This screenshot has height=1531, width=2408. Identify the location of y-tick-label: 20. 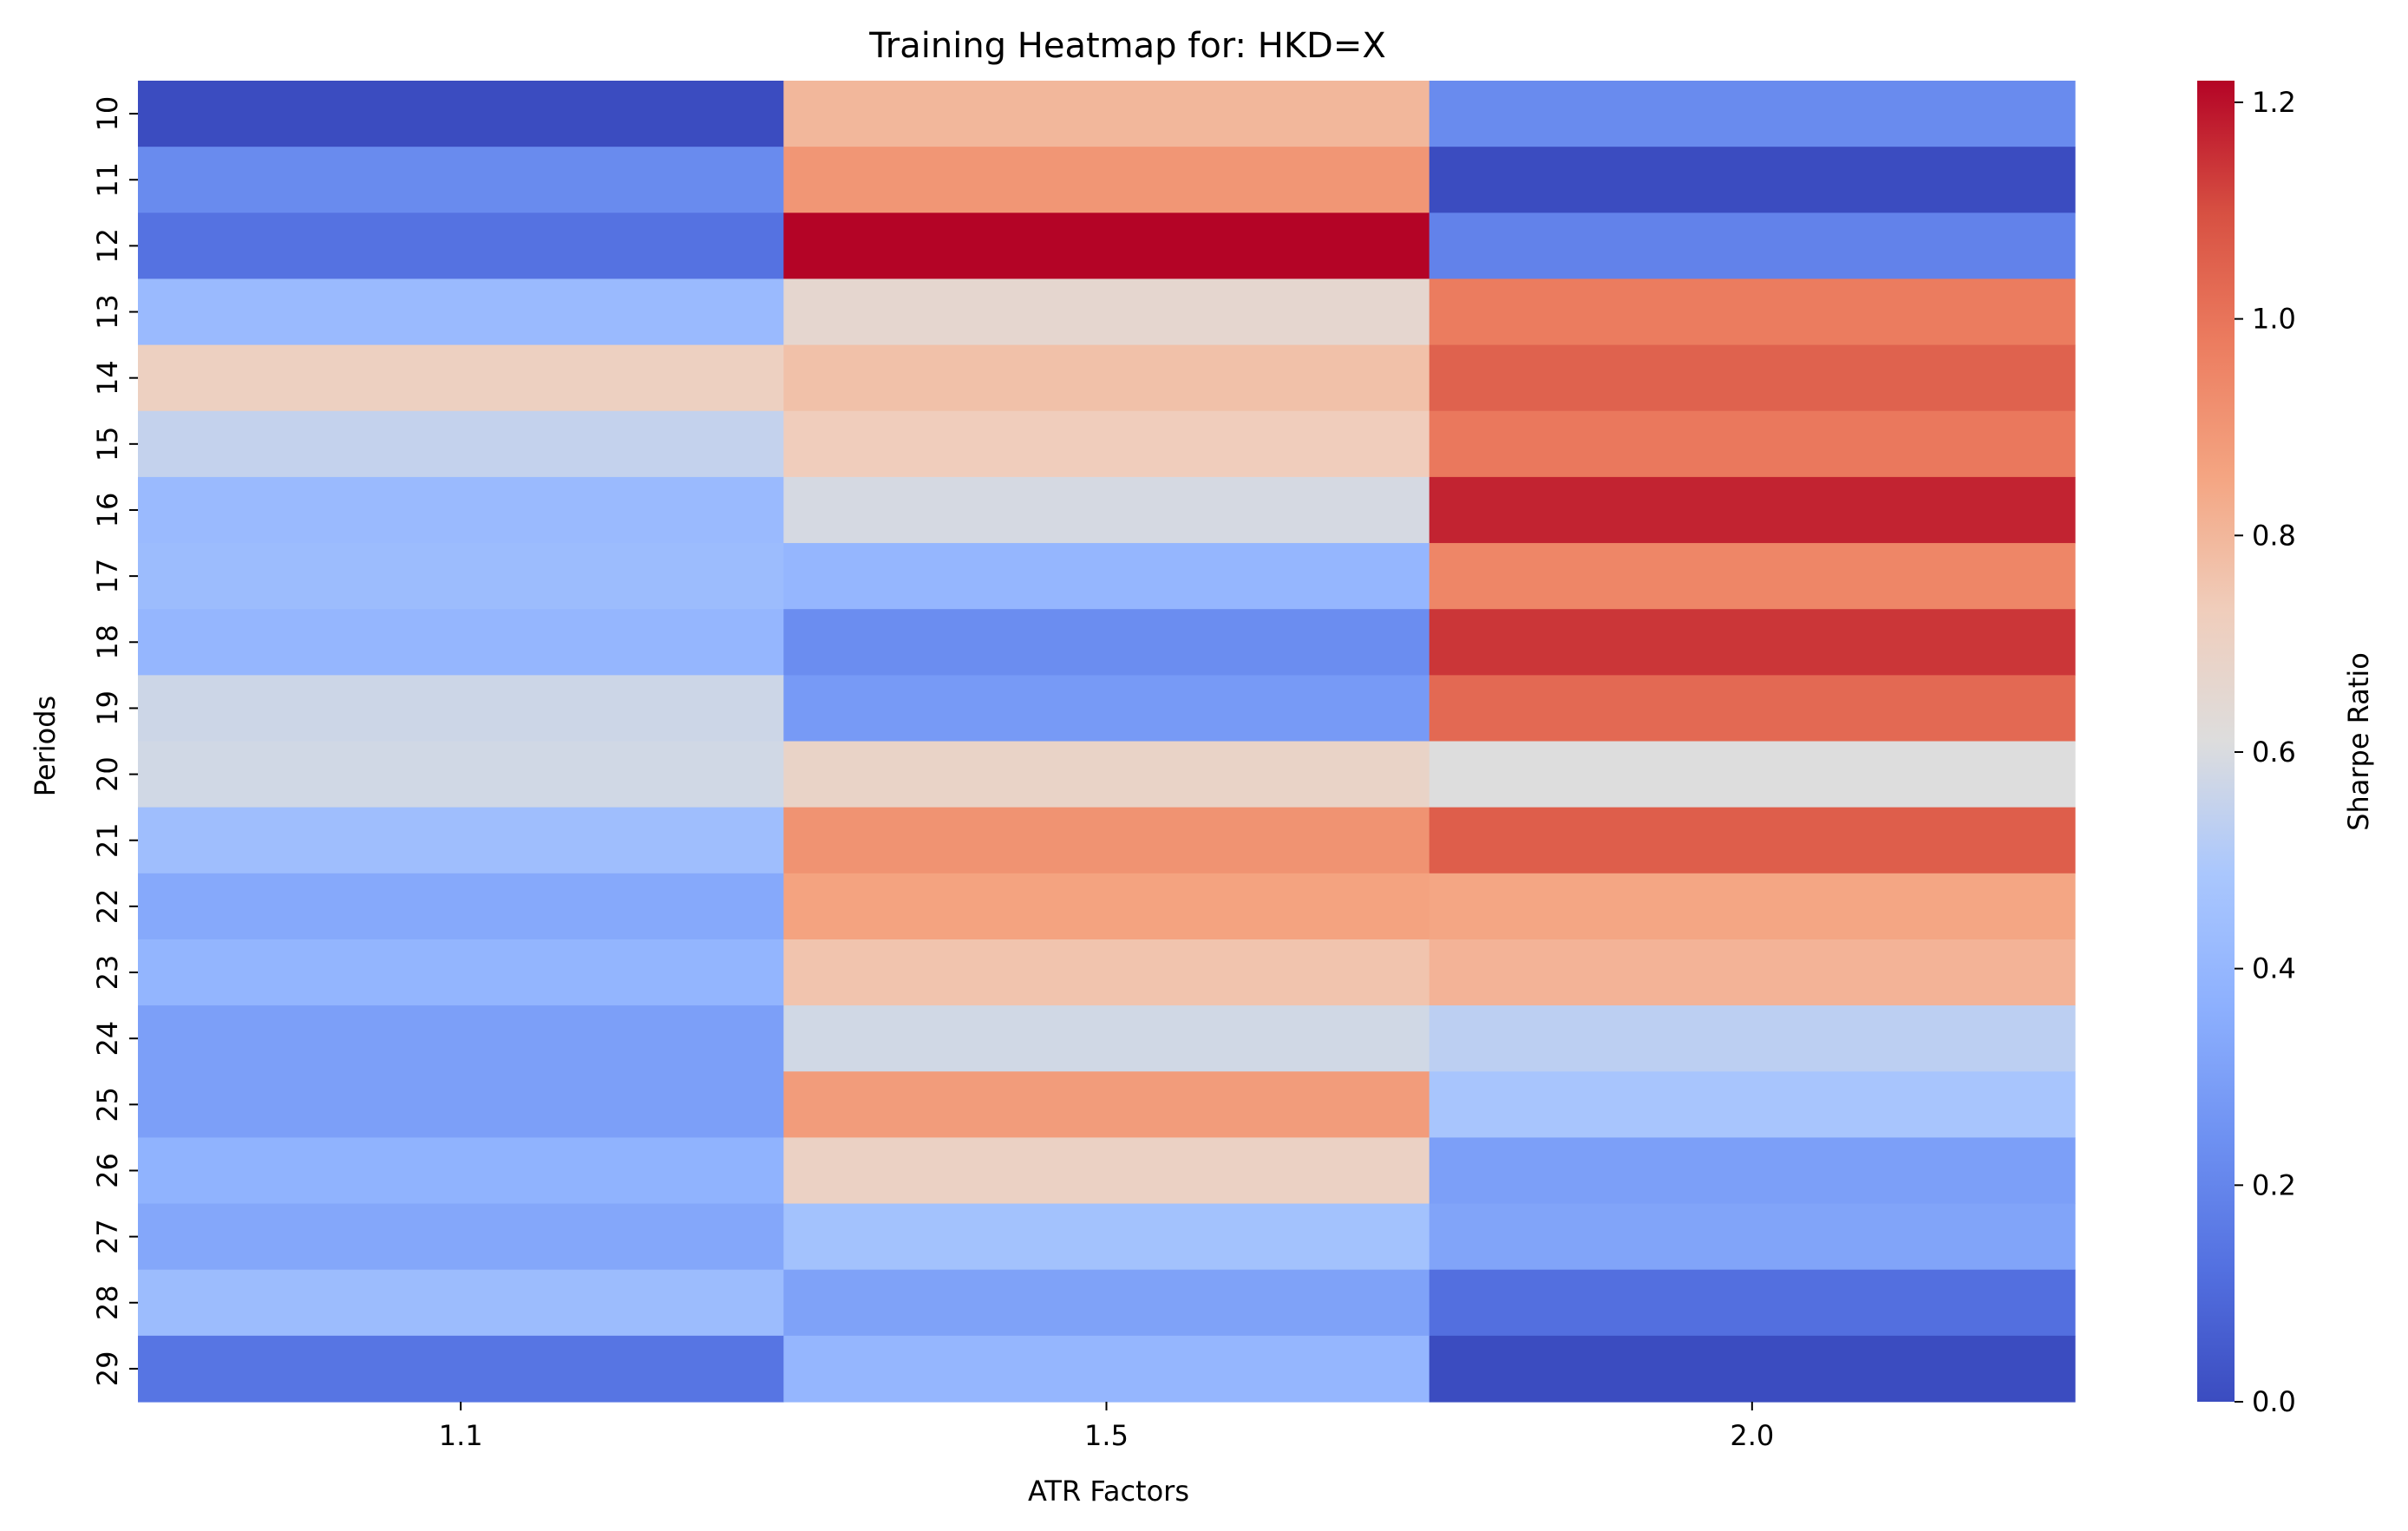
(107, 774).